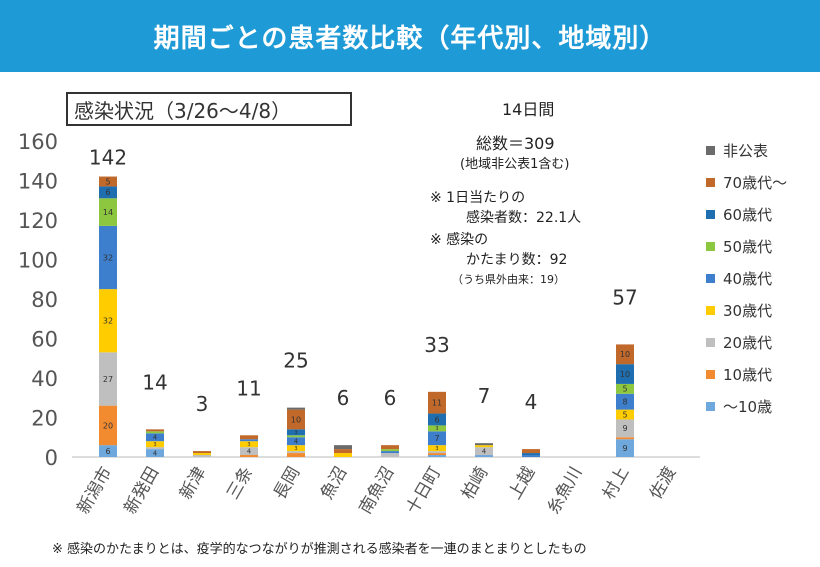  What do you see at coordinates (209, 109) in the screenshot?
I see `period-badge: 感染状況（3/26～4/8）` at bounding box center [209, 109].